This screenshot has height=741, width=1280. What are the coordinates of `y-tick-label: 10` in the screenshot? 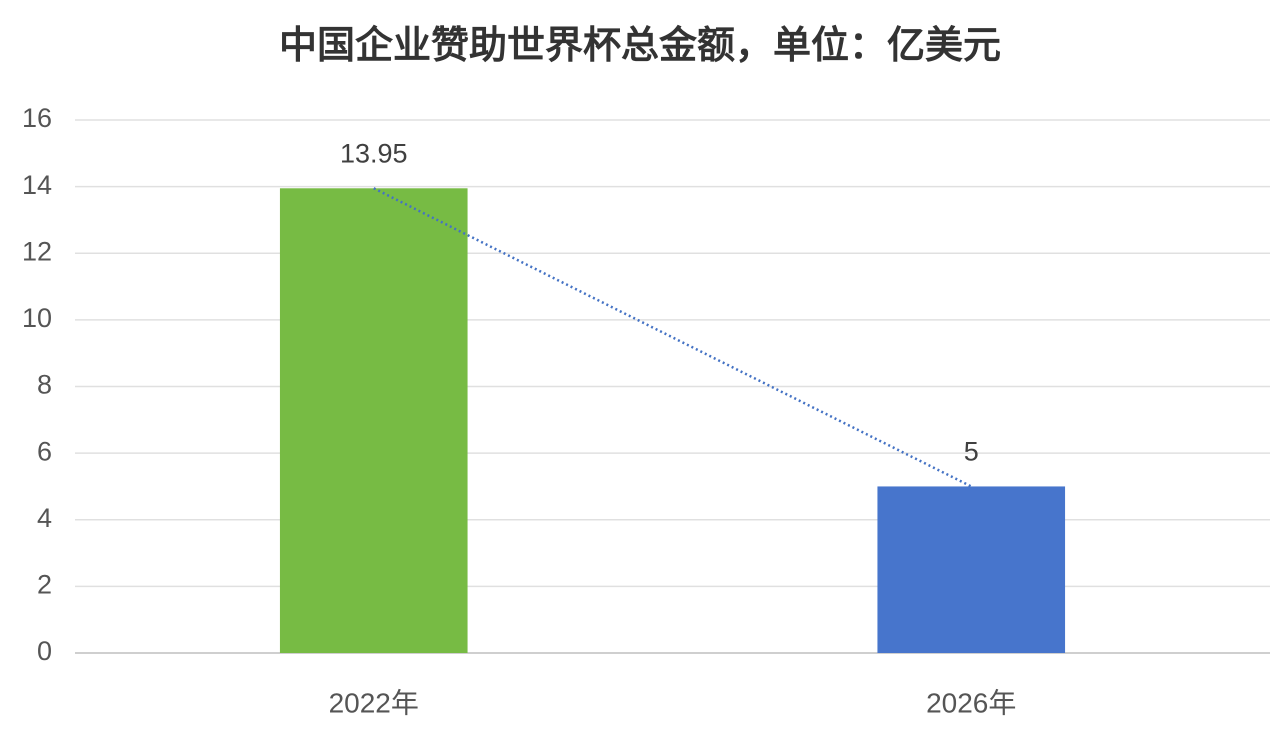 It's located at (37, 318).